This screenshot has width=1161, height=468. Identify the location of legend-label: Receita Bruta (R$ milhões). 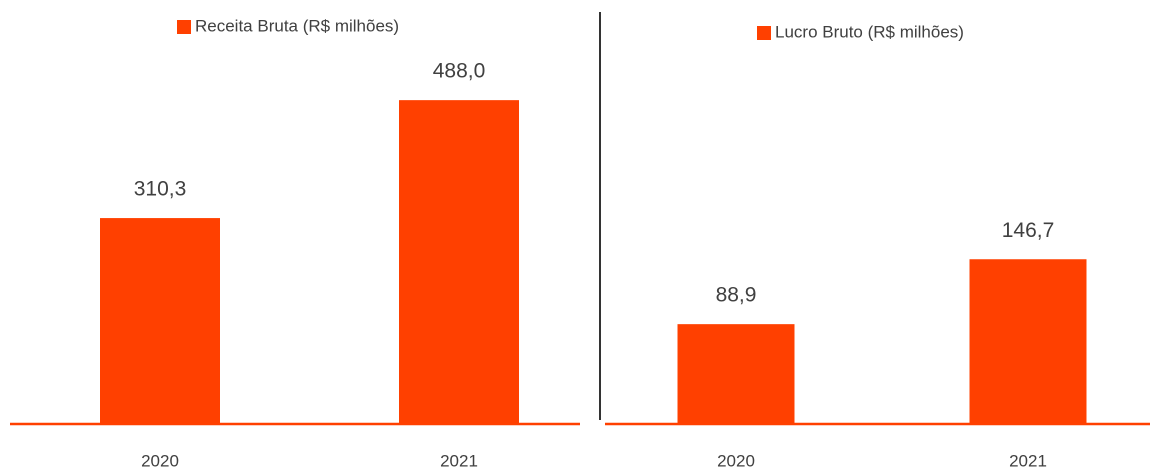
(297, 25).